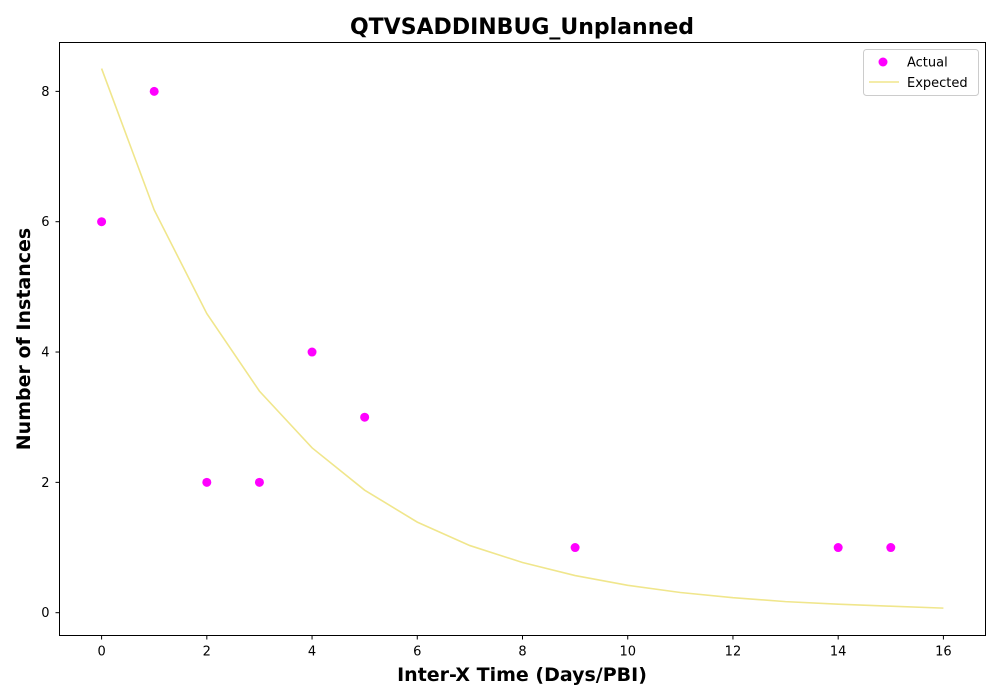  I want to click on x-tick-label: 16, so click(943, 652).